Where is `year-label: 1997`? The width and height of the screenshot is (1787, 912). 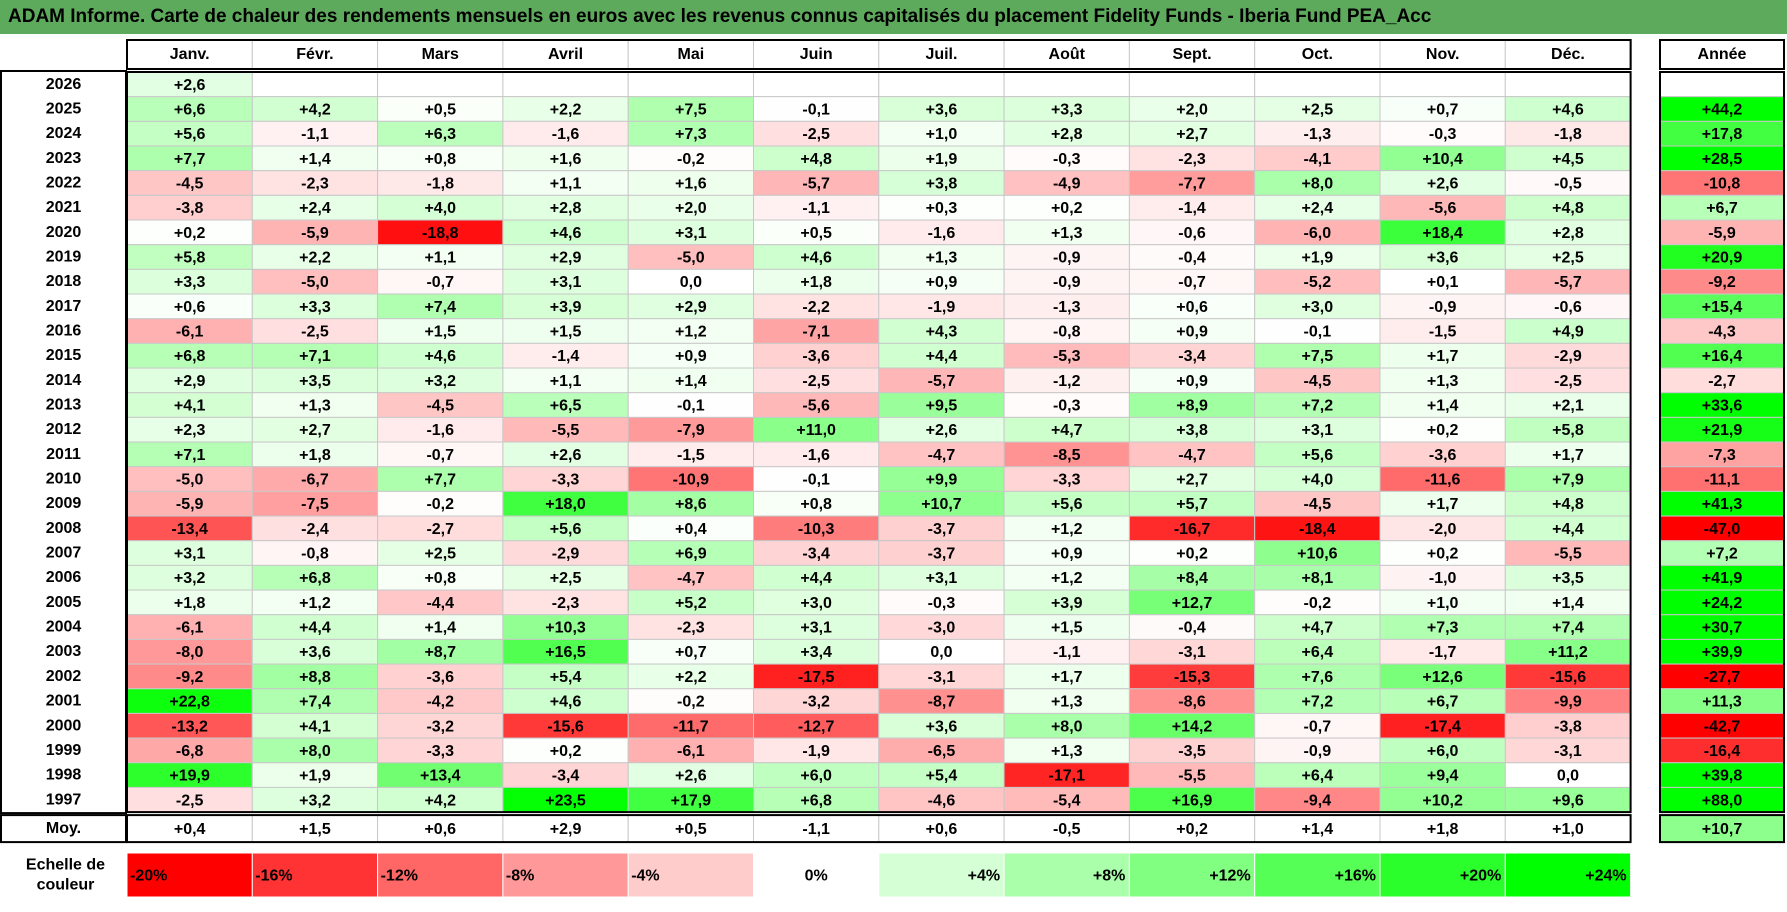
year-label: 1997 is located at coordinates (64, 799).